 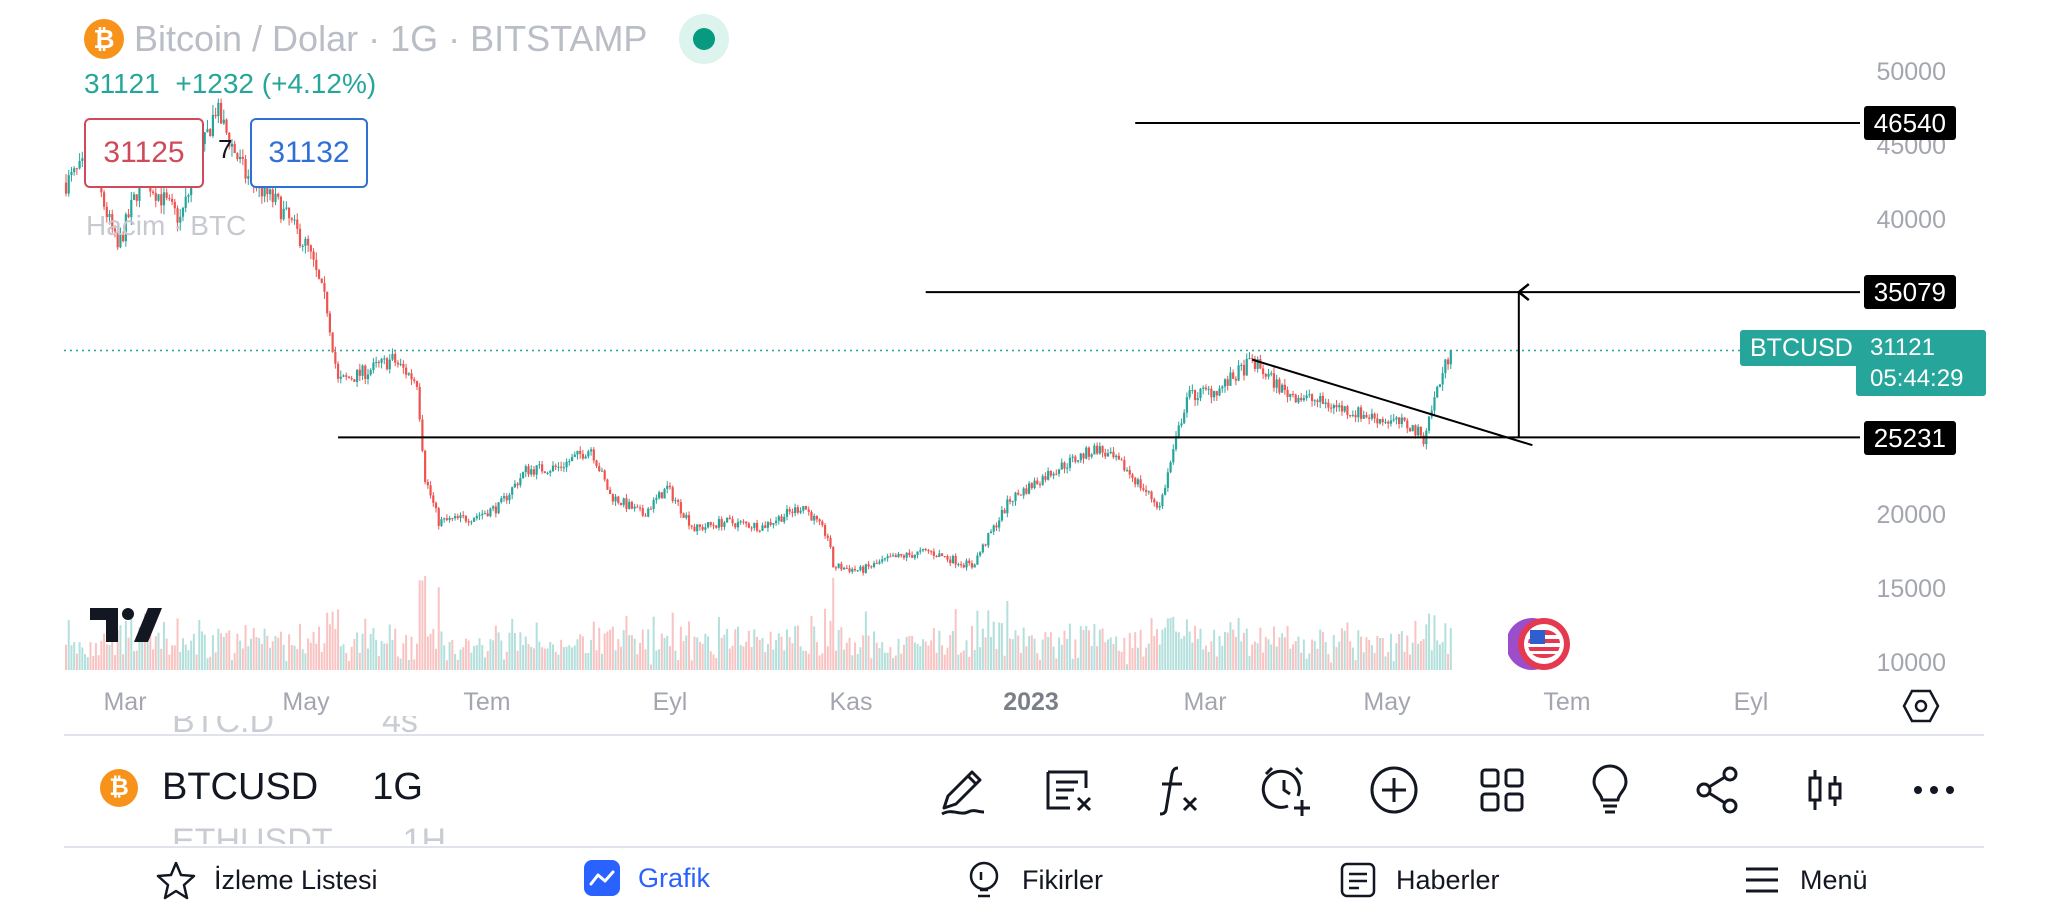 I want to click on chart-type-icon, so click(x=1826, y=790).